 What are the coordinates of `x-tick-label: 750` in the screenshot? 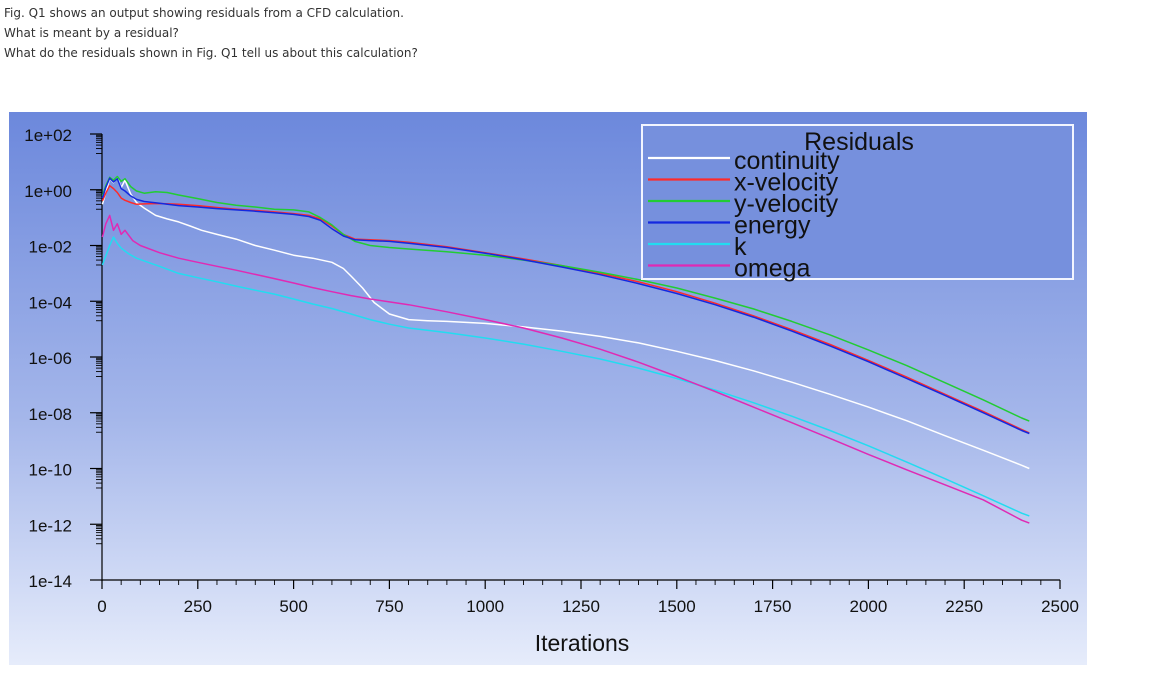 It's located at (389, 606).